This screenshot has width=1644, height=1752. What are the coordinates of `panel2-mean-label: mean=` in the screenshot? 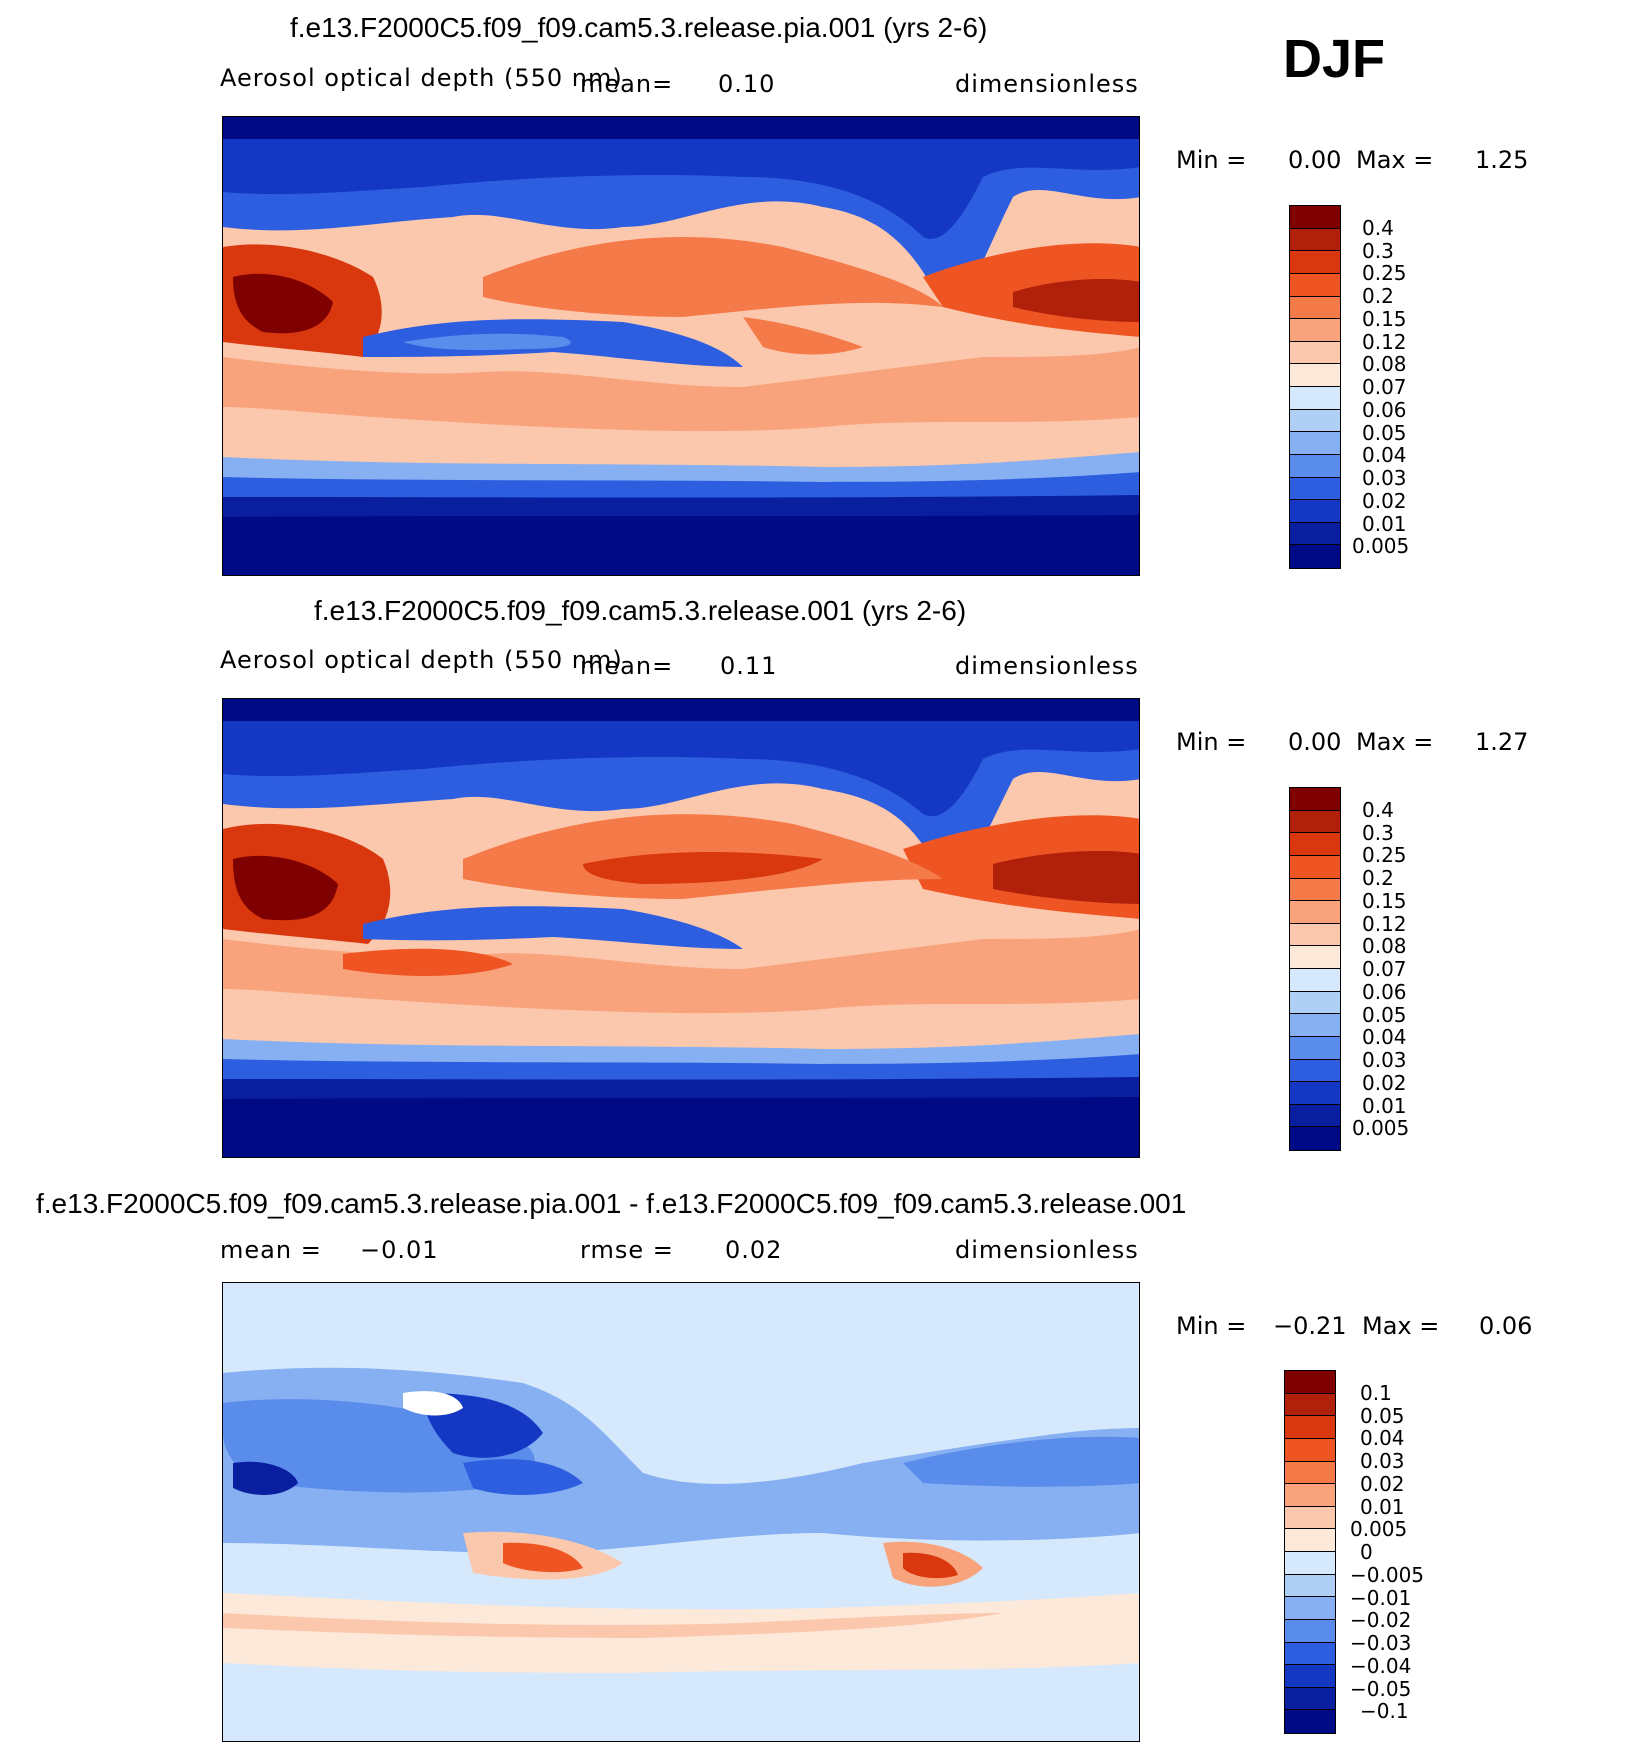 It's located at (627, 666).